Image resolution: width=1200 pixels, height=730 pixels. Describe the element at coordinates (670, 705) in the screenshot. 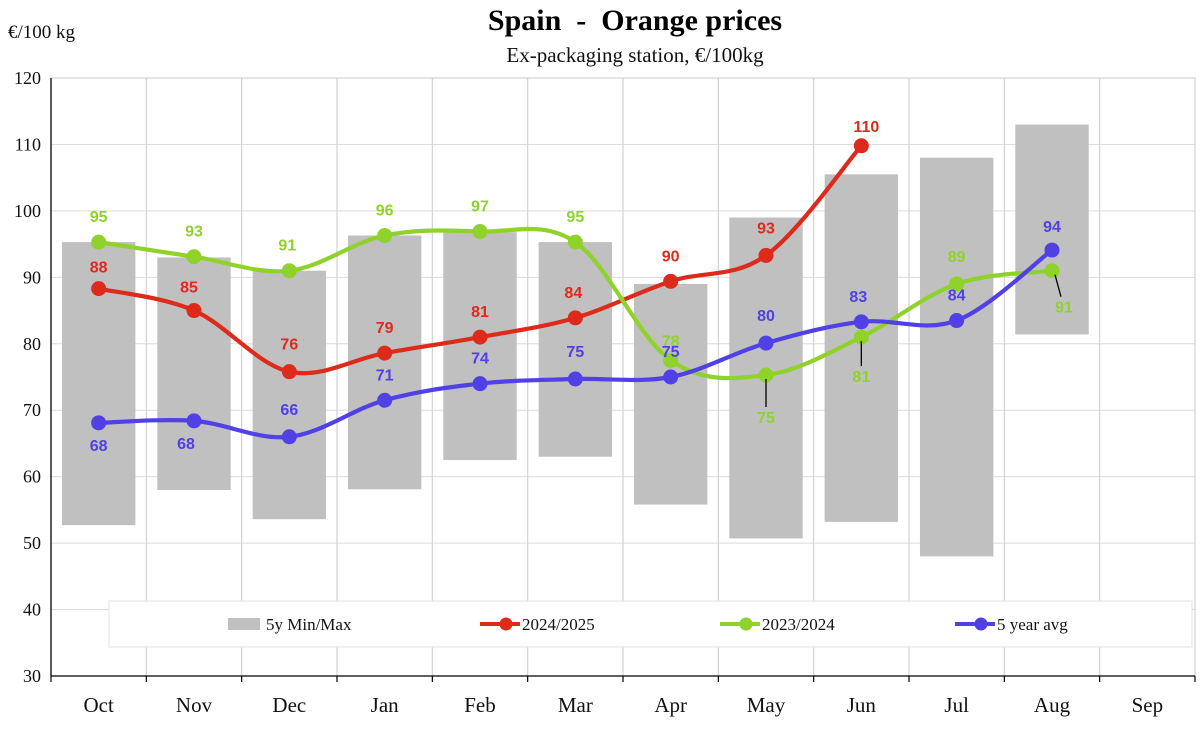

I see `x-tick-label: Apr` at that location.